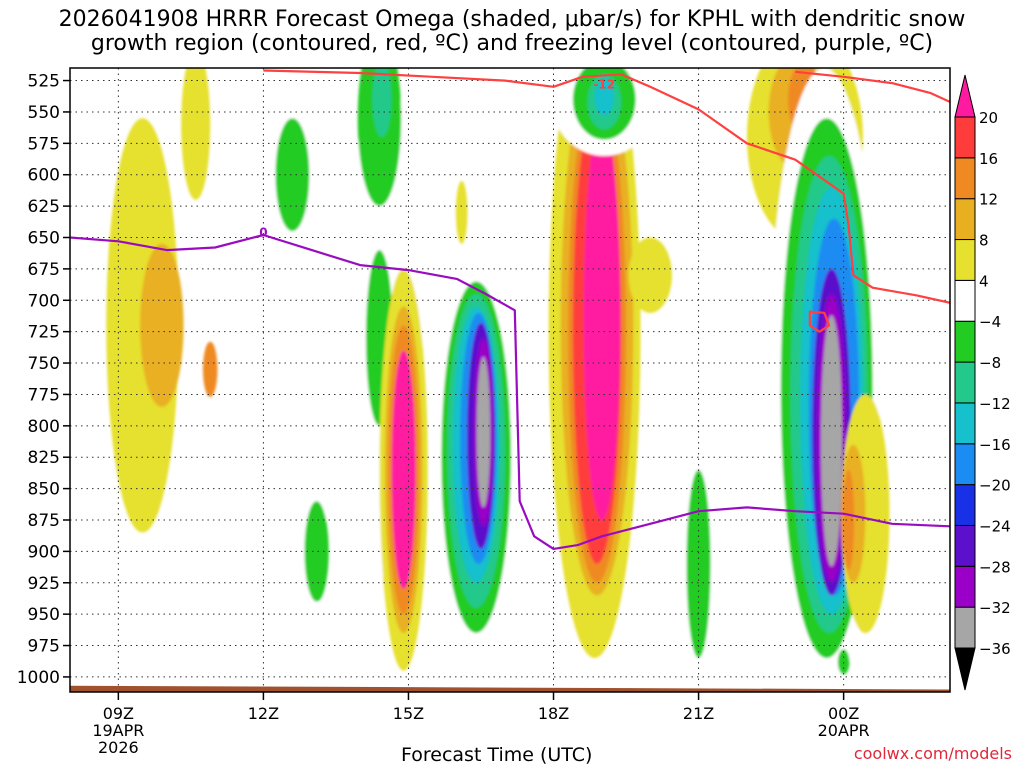 This screenshot has height=768, width=1024. What do you see at coordinates (698, 713) in the screenshot?
I see `x-tick-label: 21Z` at bounding box center [698, 713].